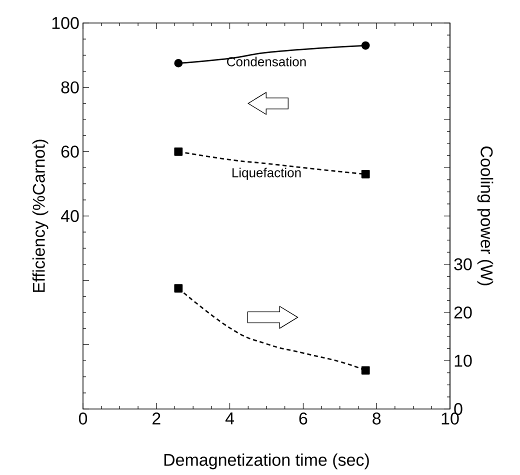  What do you see at coordinates (156, 418) in the screenshot?
I see `x-tick-label: 2` at bounding box center [156, 418].